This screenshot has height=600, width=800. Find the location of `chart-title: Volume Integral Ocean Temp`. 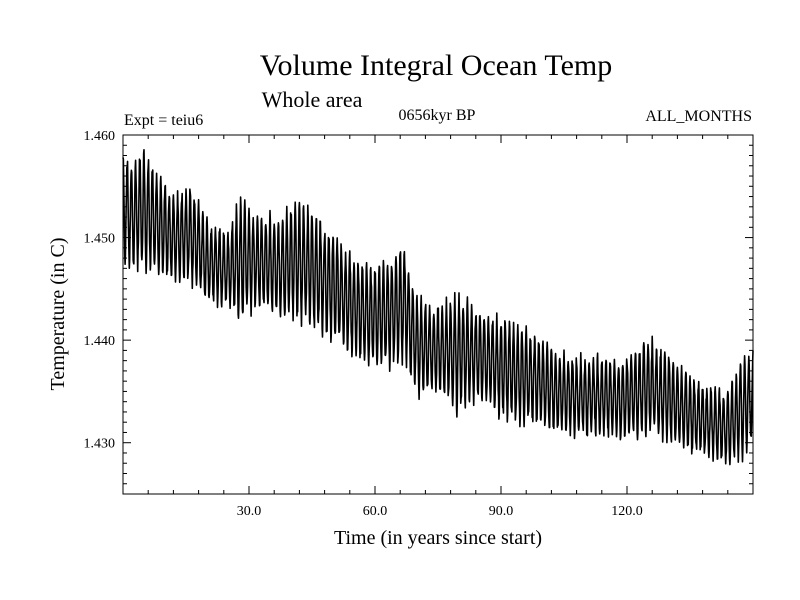

chart-title: Volume Integral Ocean Temp is located at coordinates (436, 65).